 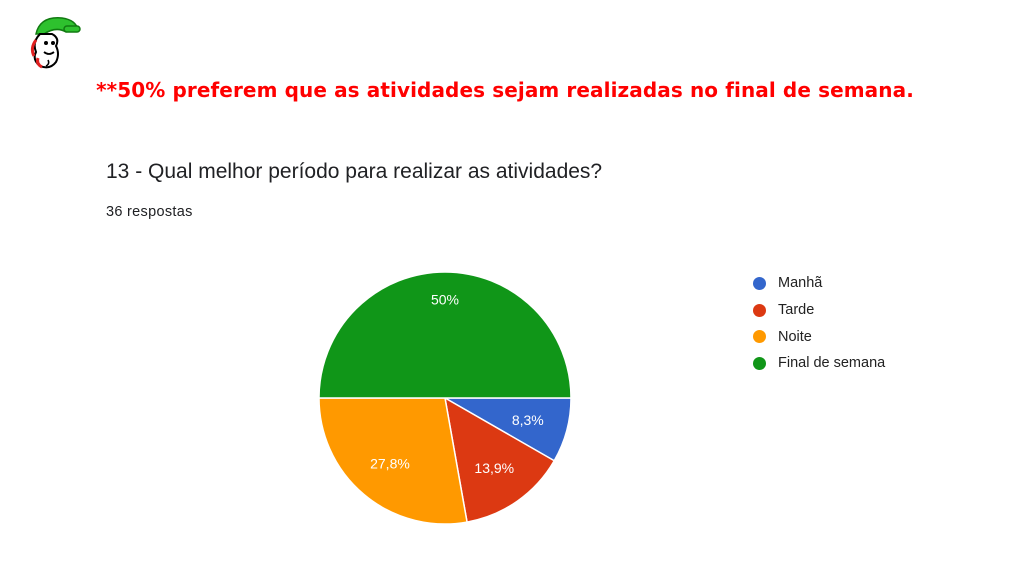 I want to click on pie-slice-final-de-semana, so click(x=445, y=335).